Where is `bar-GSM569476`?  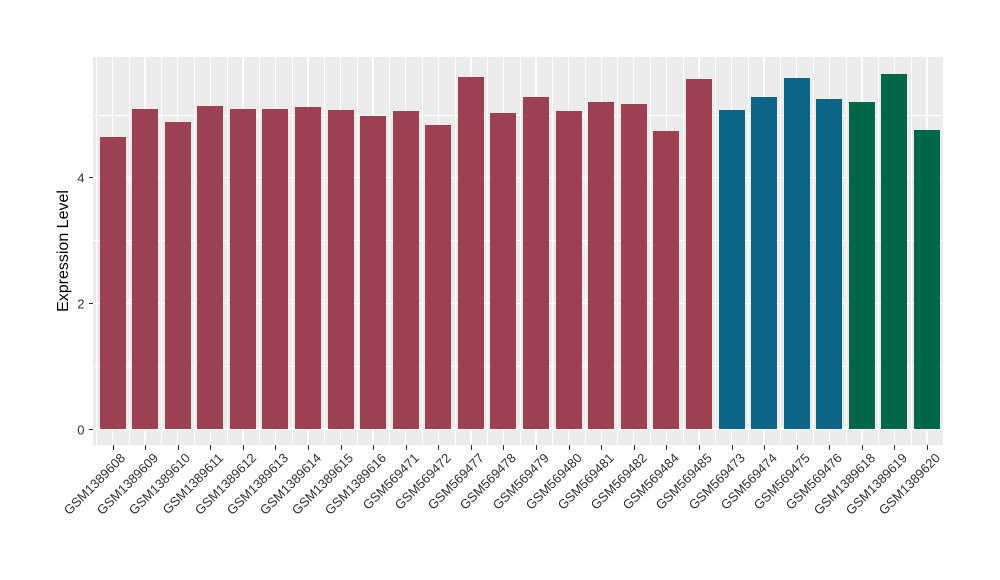 bar-GSM569476 is located at coordinates (829, 263).